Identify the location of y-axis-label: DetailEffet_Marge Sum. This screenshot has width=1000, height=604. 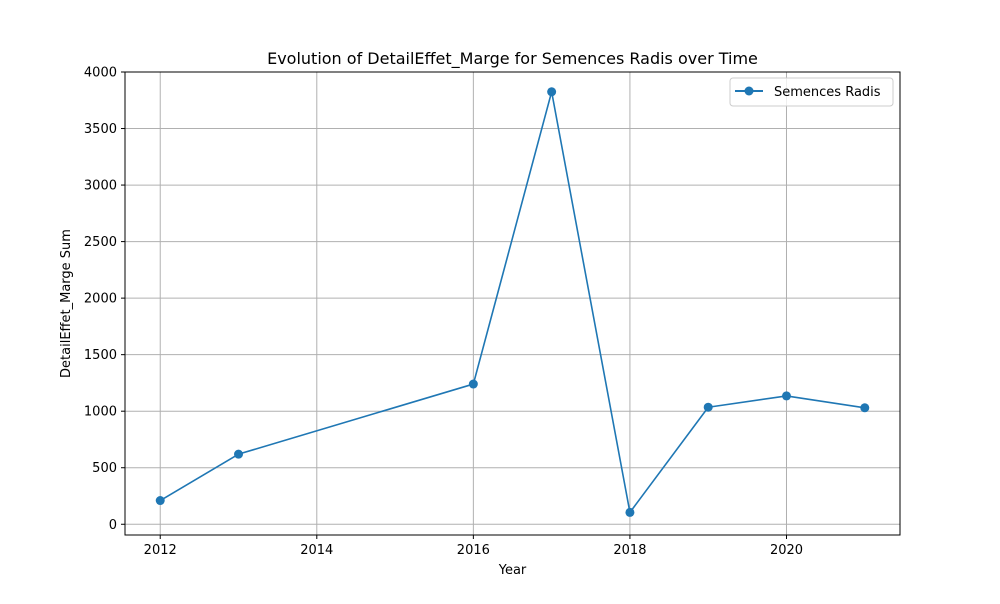
(66, 303).